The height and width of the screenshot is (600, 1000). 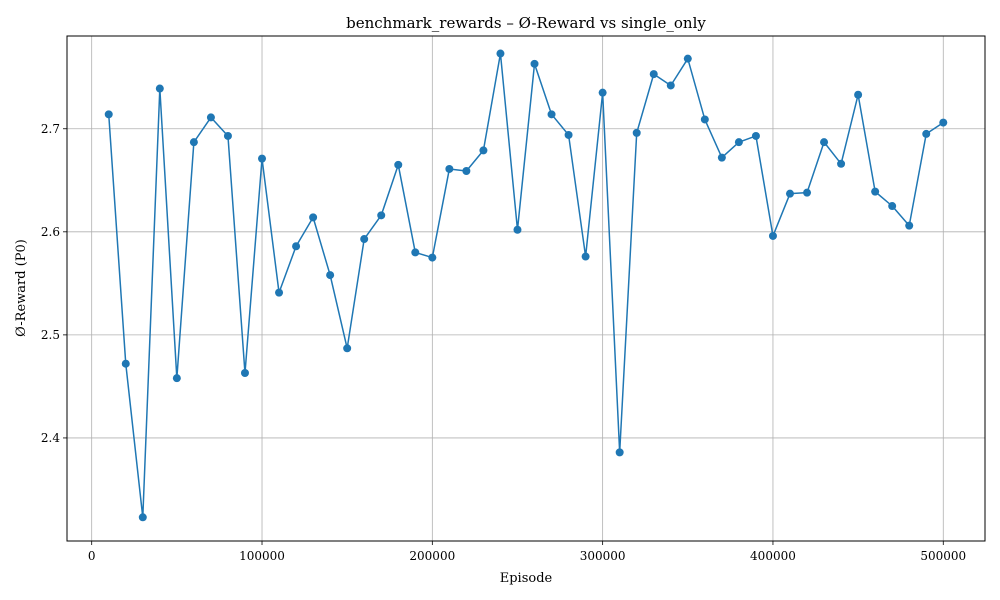 I want to click on y-tick-label: 2.6, so click(x=50, y=232).